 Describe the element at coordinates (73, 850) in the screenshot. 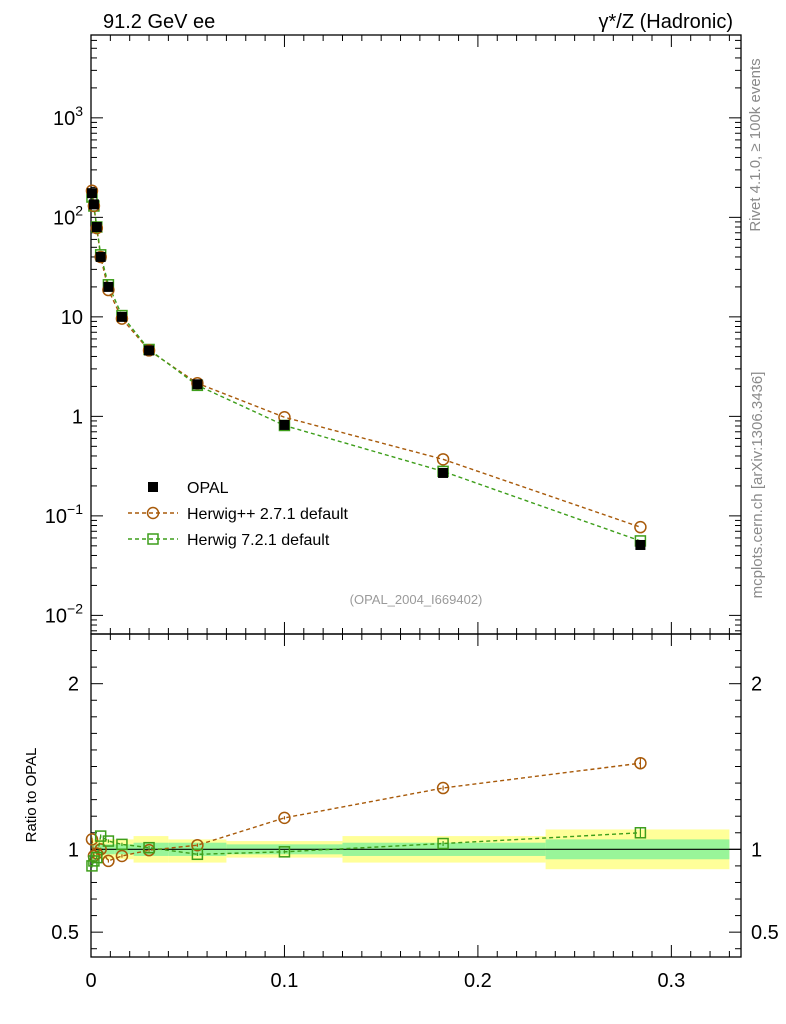

I see `ratio-ytick-label-left: 1` at that location.